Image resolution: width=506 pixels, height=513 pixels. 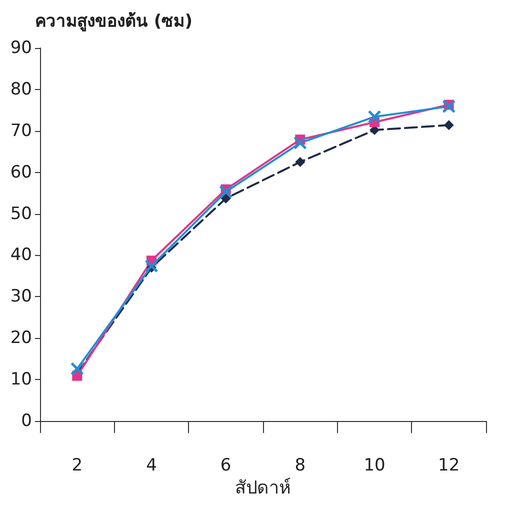 What do you see at coordinates (21, 172) in the screenshot?
I see `y-tick-label: 60` at bounding box center [21, 172].